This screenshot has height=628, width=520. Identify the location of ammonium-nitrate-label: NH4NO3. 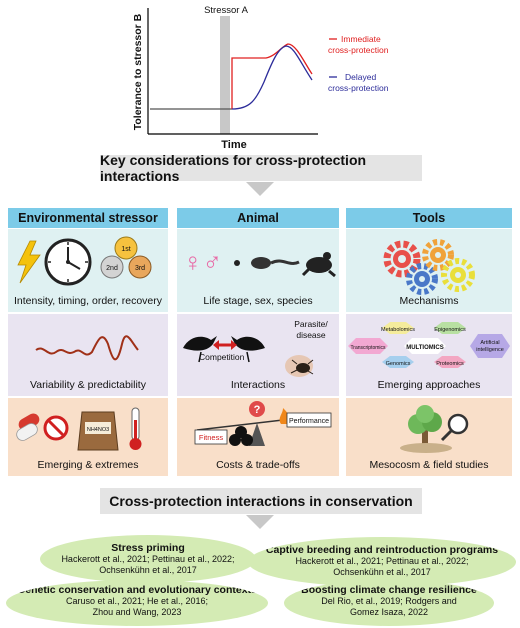
(98, 430).